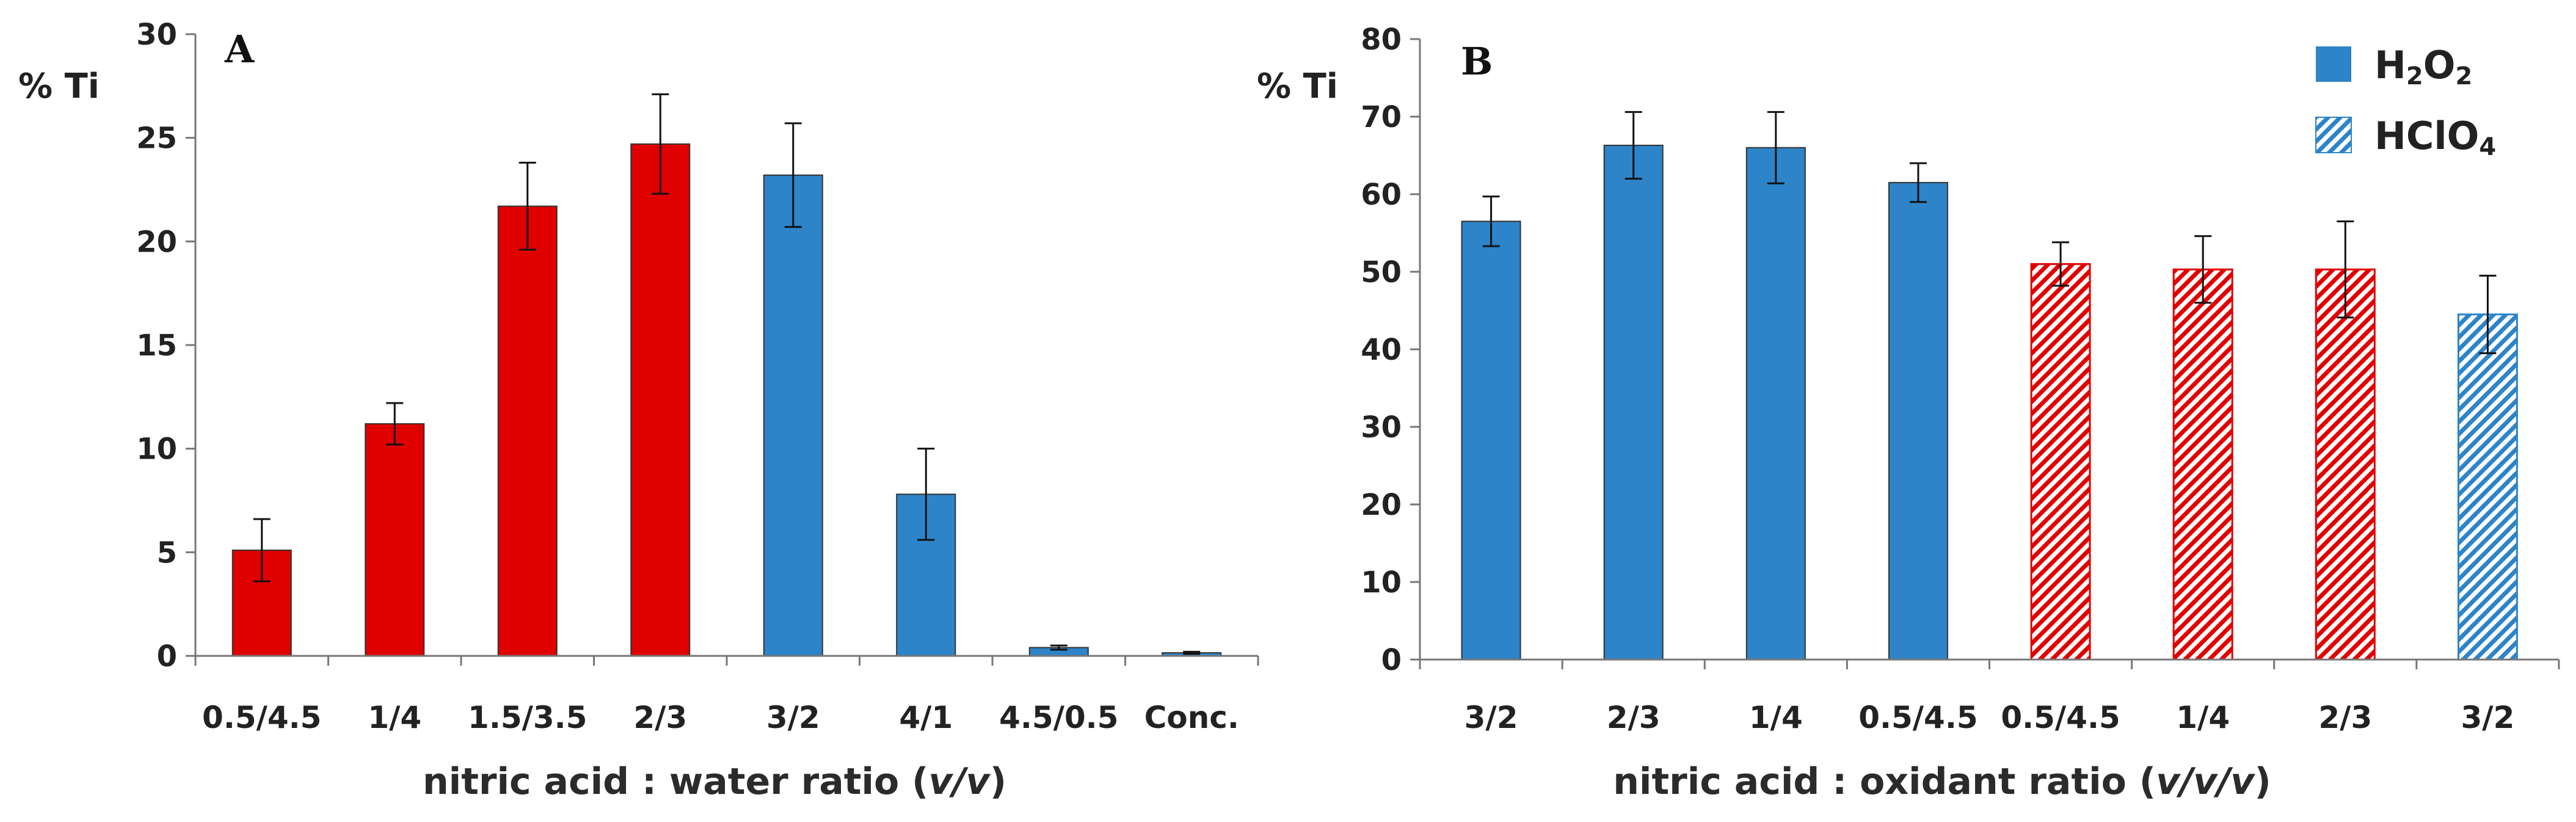  Describe the element at coordinates (1381, 350) in the screenshot. I see `y-tick-label: 40` at that location.